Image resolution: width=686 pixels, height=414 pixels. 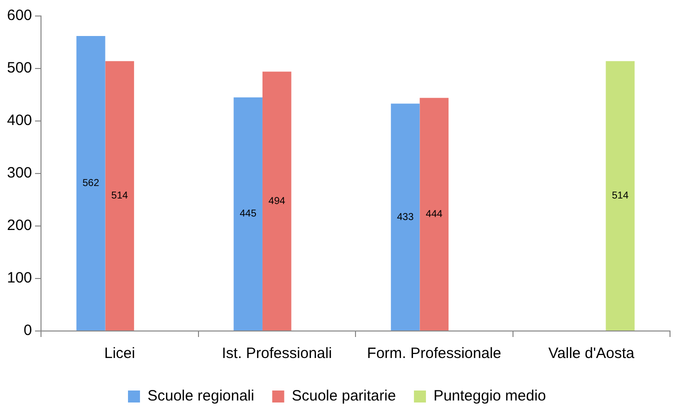 What do you see at coordinates (200, 396) in the screenshot?
I see `legend-label: Scuole regionali` at bounding box center [200, 396].